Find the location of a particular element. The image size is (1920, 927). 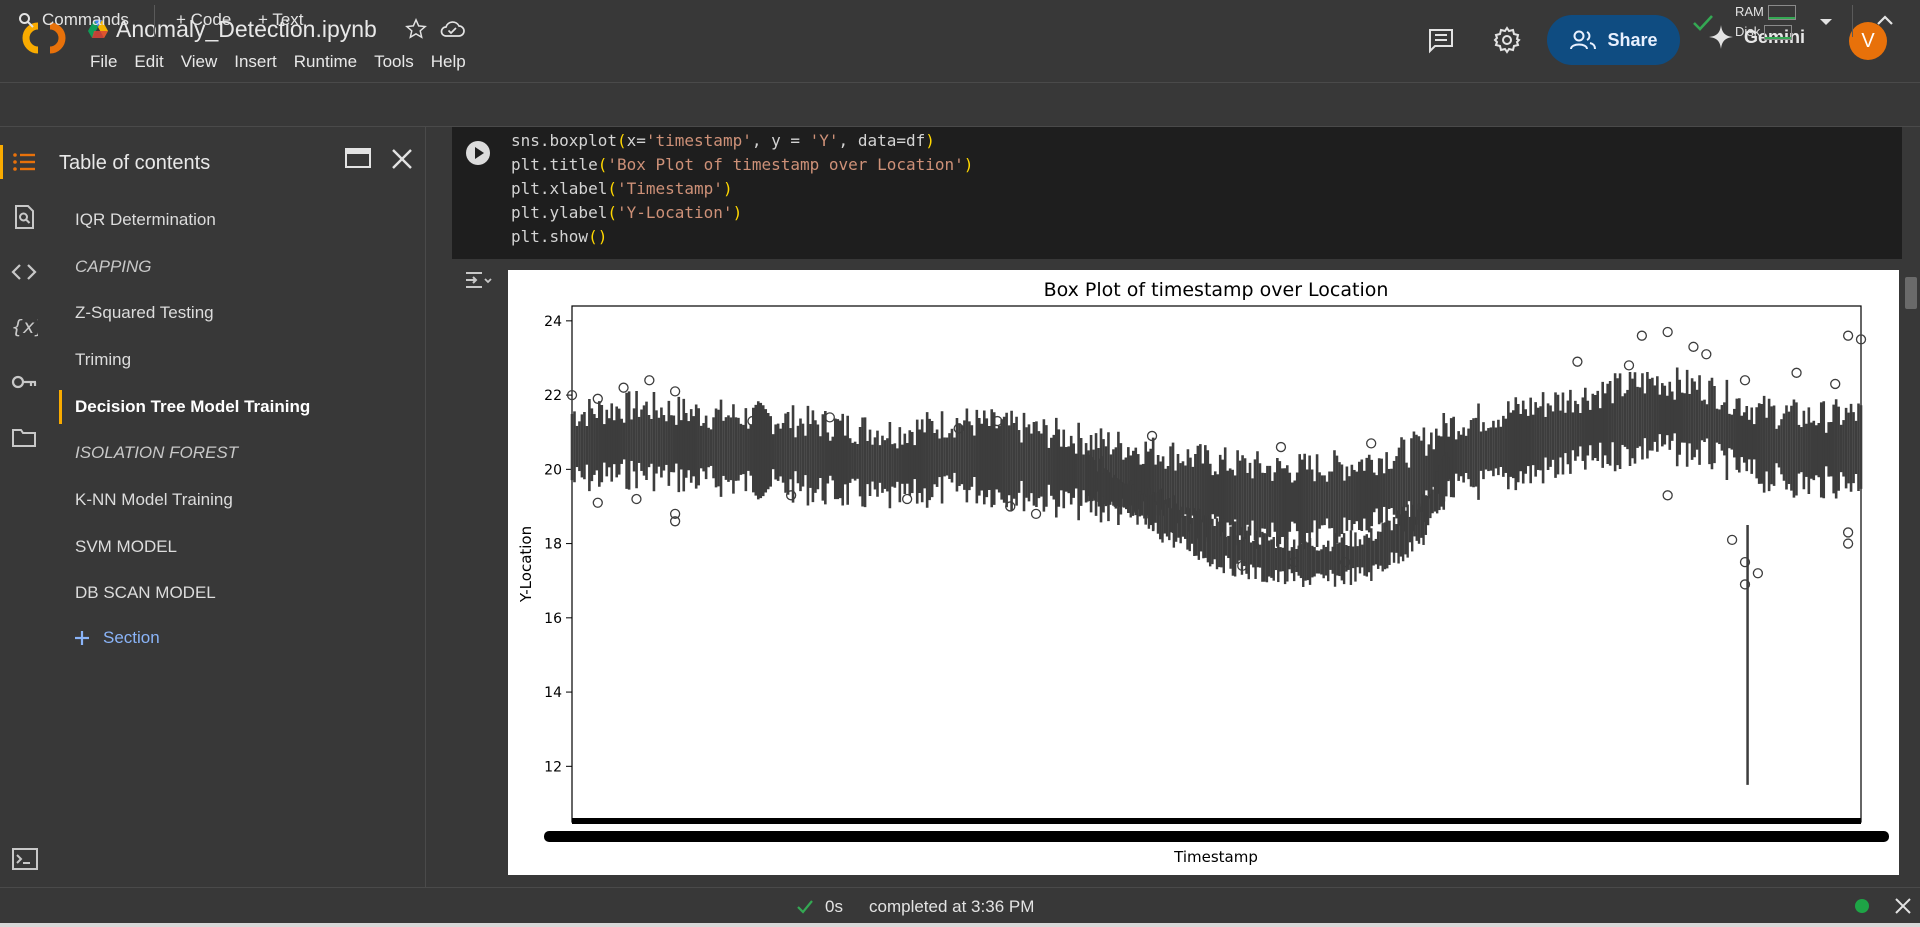

run-cell-button is located at coordinates (478, 153).